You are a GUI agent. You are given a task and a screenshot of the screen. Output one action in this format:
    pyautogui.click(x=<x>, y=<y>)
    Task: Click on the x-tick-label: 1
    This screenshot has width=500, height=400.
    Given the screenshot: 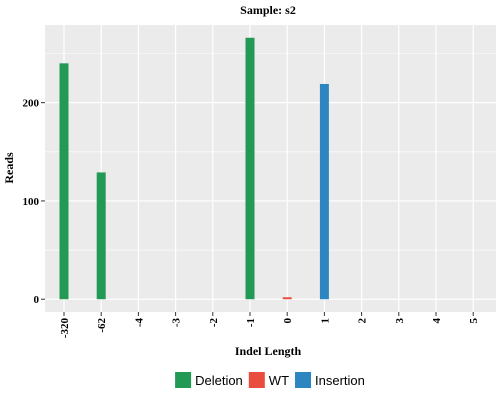 What is the action you would take?
    pyautogui.click(x=325, y=321)
    